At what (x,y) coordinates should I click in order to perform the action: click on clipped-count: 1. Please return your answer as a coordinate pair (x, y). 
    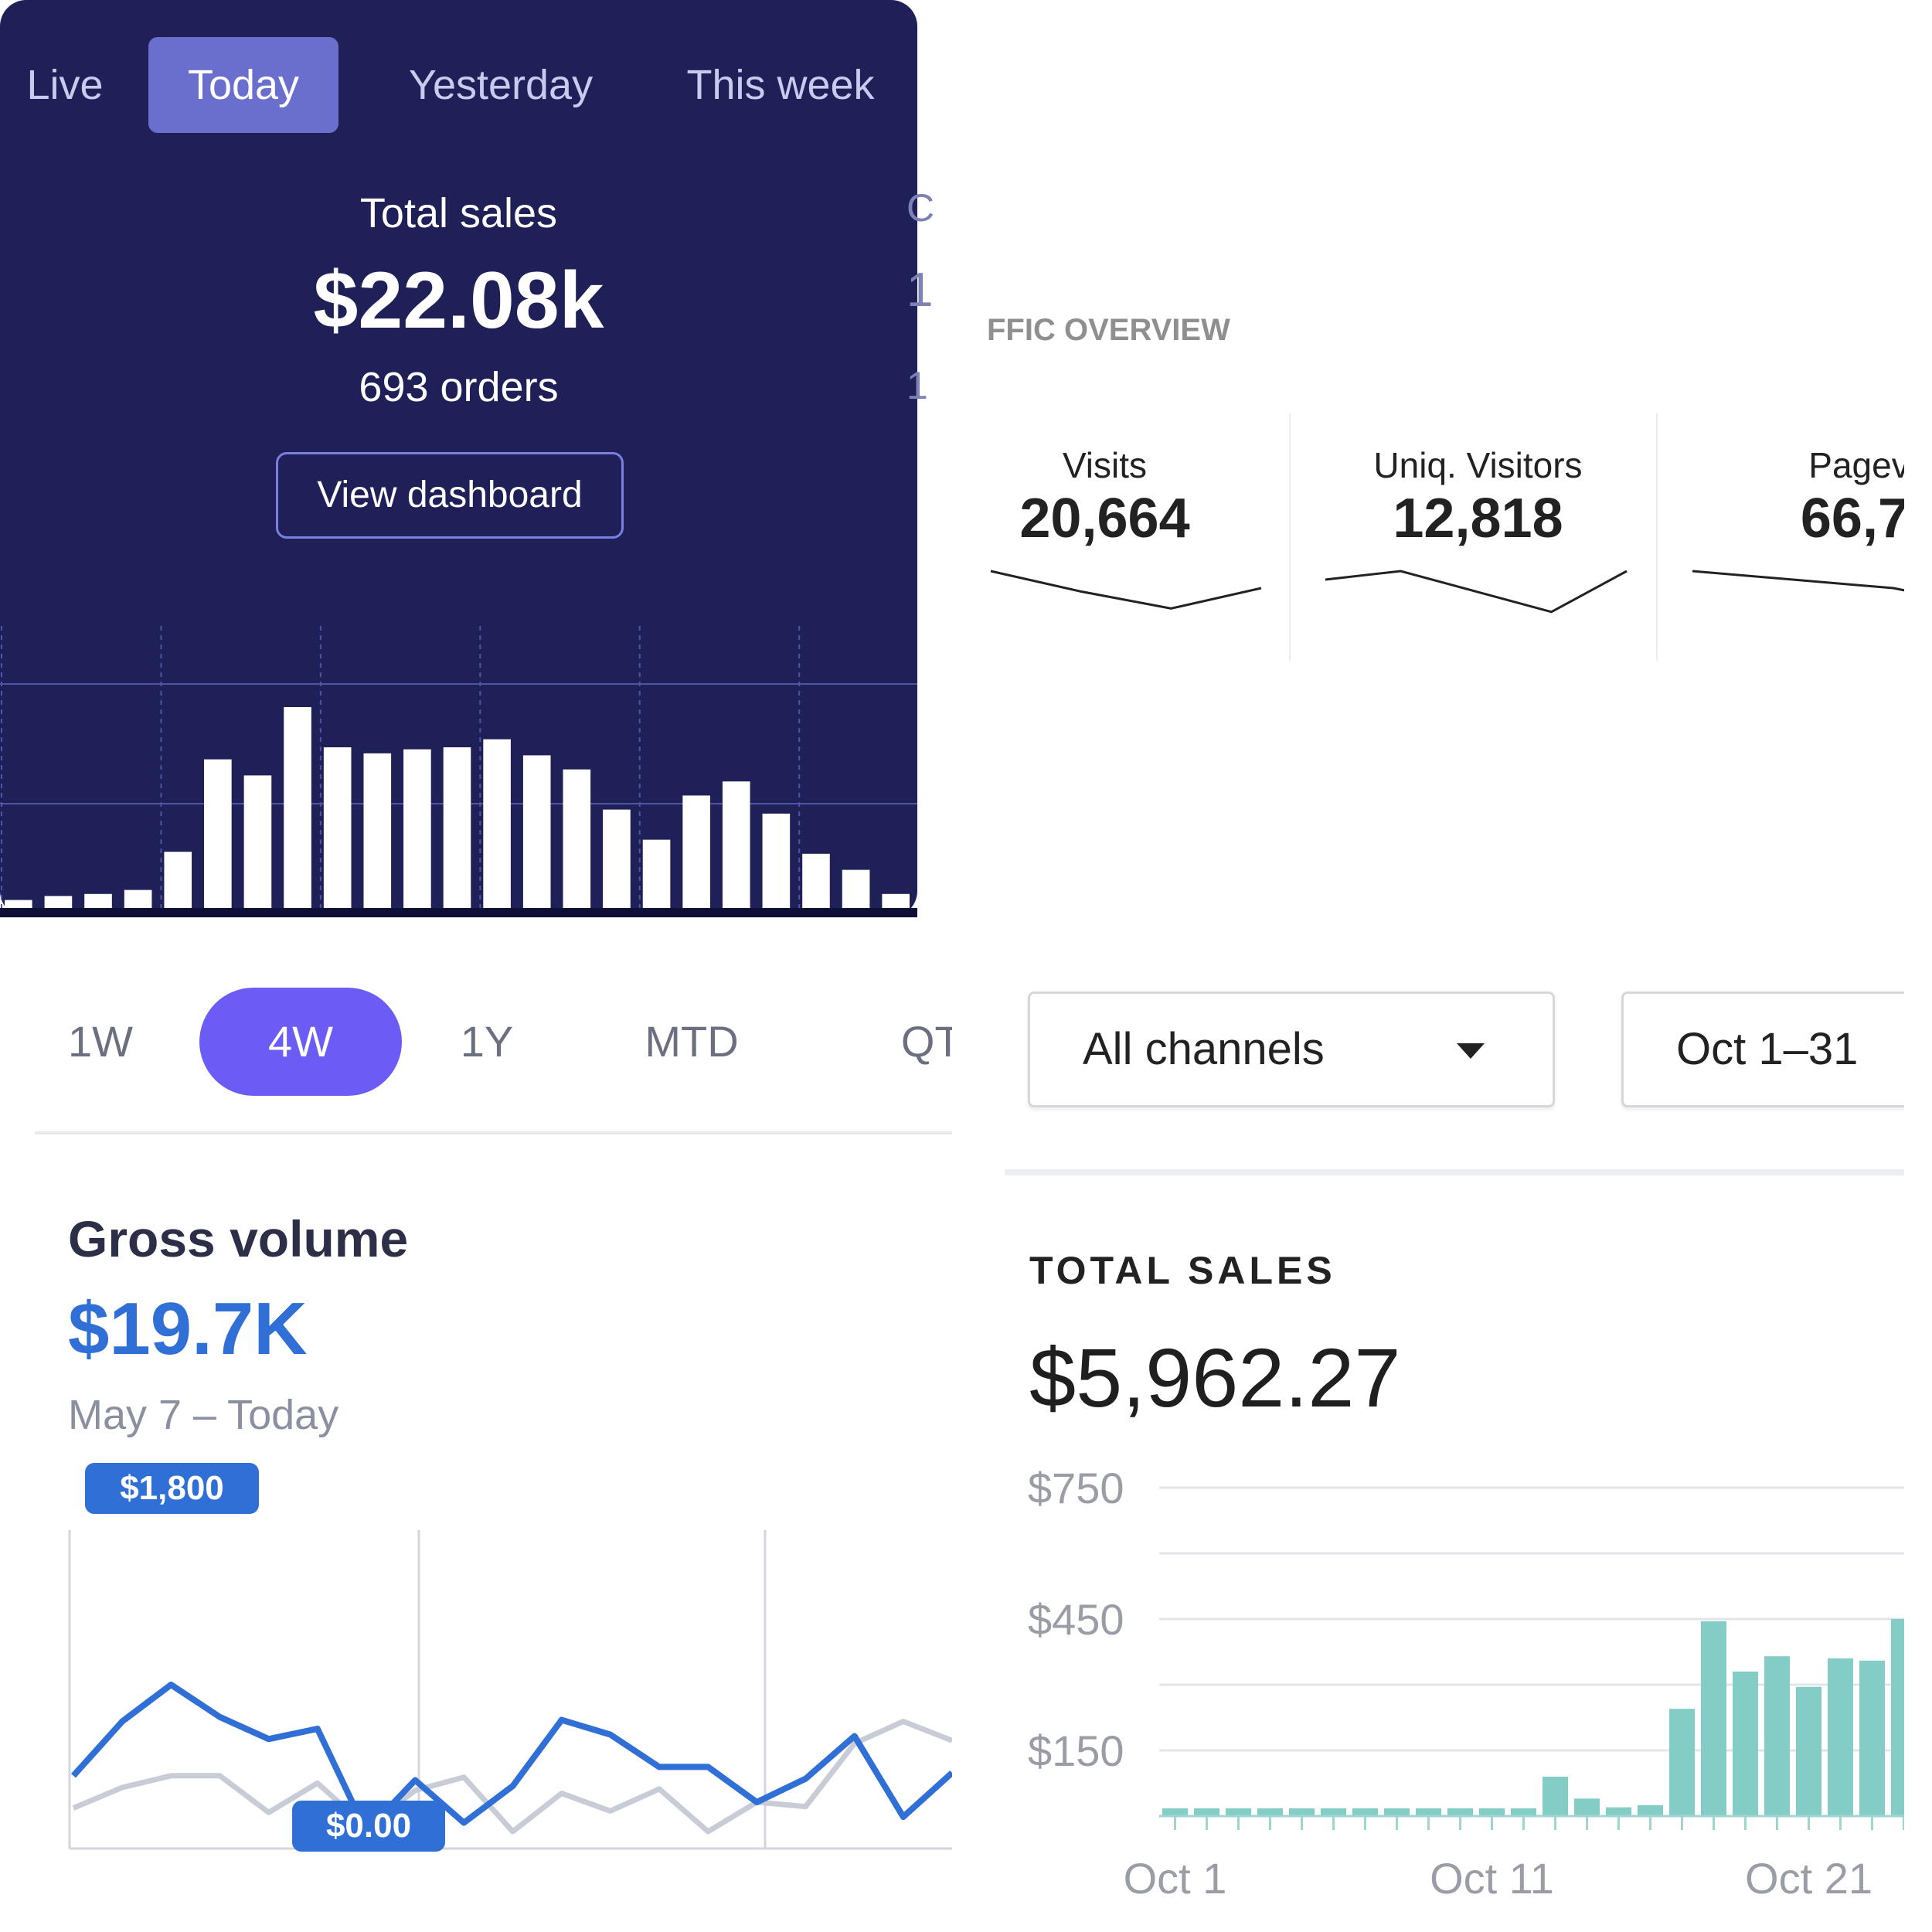
    Looking at the image, I should click on (917, 385).